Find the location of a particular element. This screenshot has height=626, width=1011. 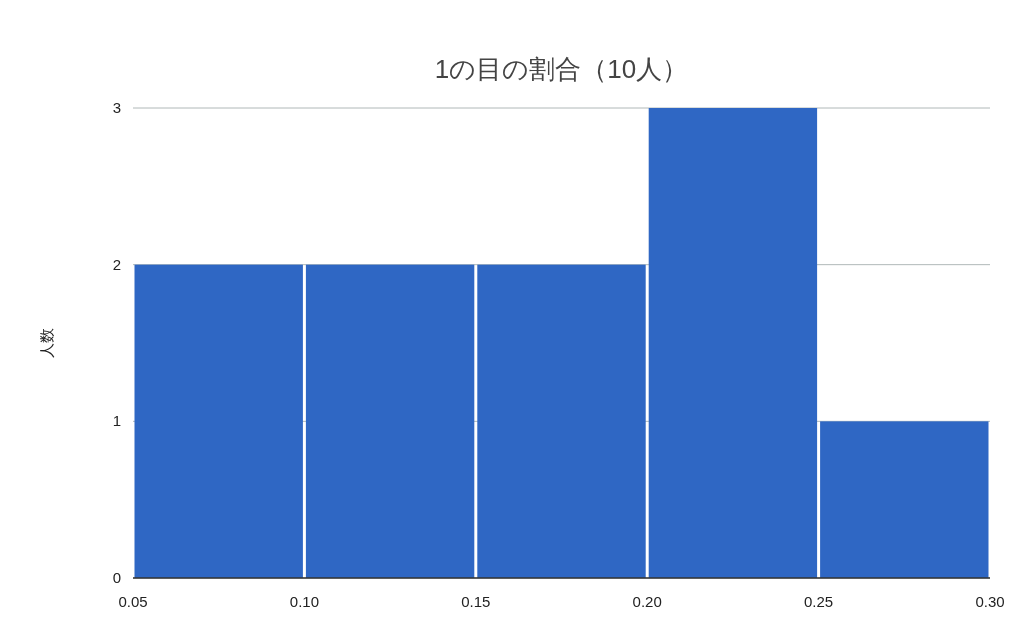

x-tick-label: 0.10 is located at coordinates (304, 601).